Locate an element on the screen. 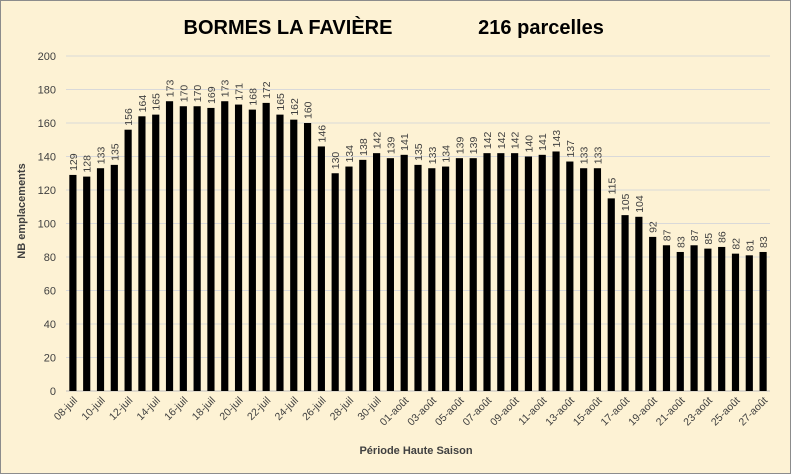 This screenshot has width=791, height=474. x-tick-label: 23-août is located at coordinates (698, 412).